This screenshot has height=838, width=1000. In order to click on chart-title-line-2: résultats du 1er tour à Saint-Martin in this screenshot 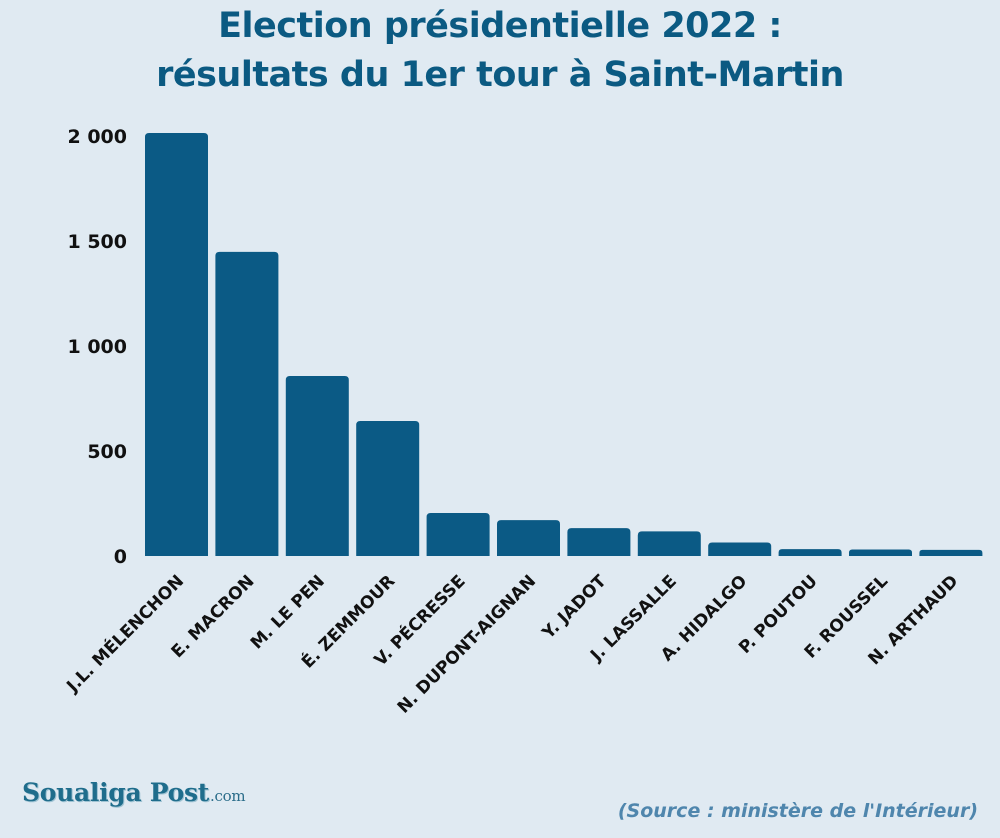, I will do `click(500, 75)`.